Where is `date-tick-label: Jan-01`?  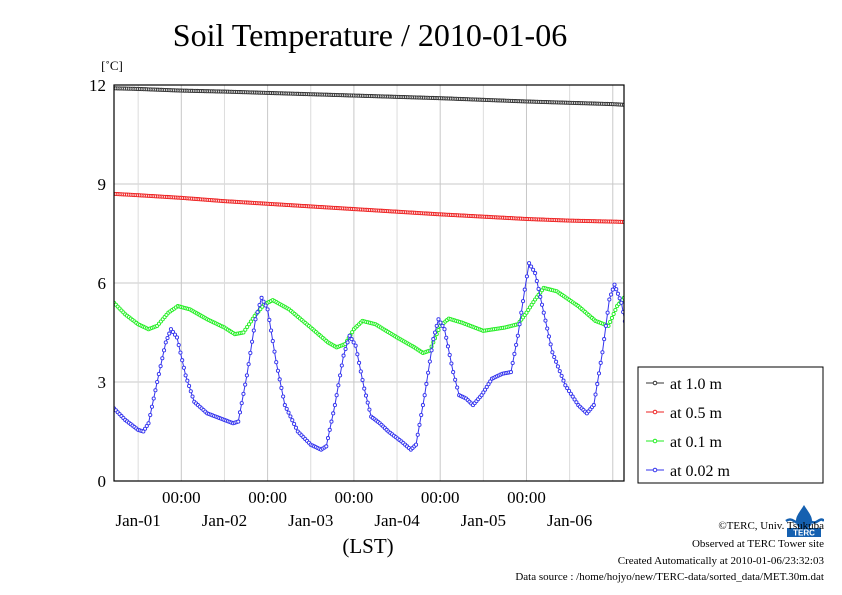 date-tick-label: Jan-01 is located at coordinates (137, 520).